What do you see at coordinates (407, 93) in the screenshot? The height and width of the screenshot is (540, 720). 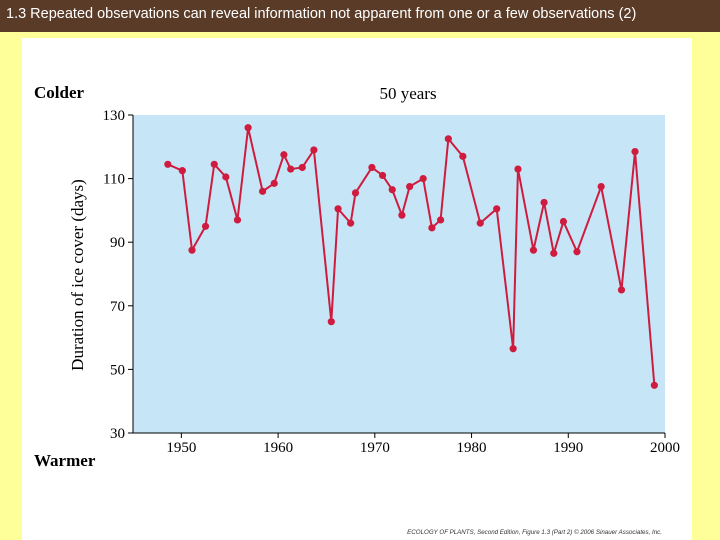 I see `chart-title: 50 years` at bounding box center [407, 93].